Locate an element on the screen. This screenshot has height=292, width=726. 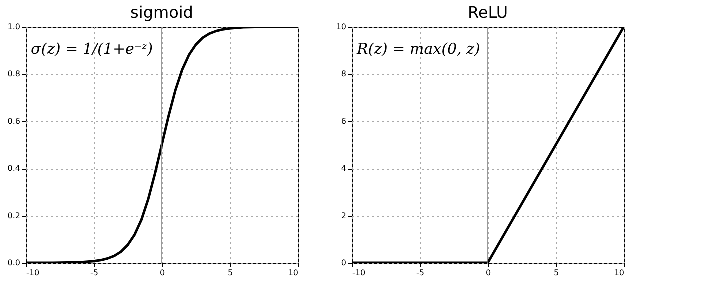
y-tick-label: 8 is located at coordinates (343, 74).